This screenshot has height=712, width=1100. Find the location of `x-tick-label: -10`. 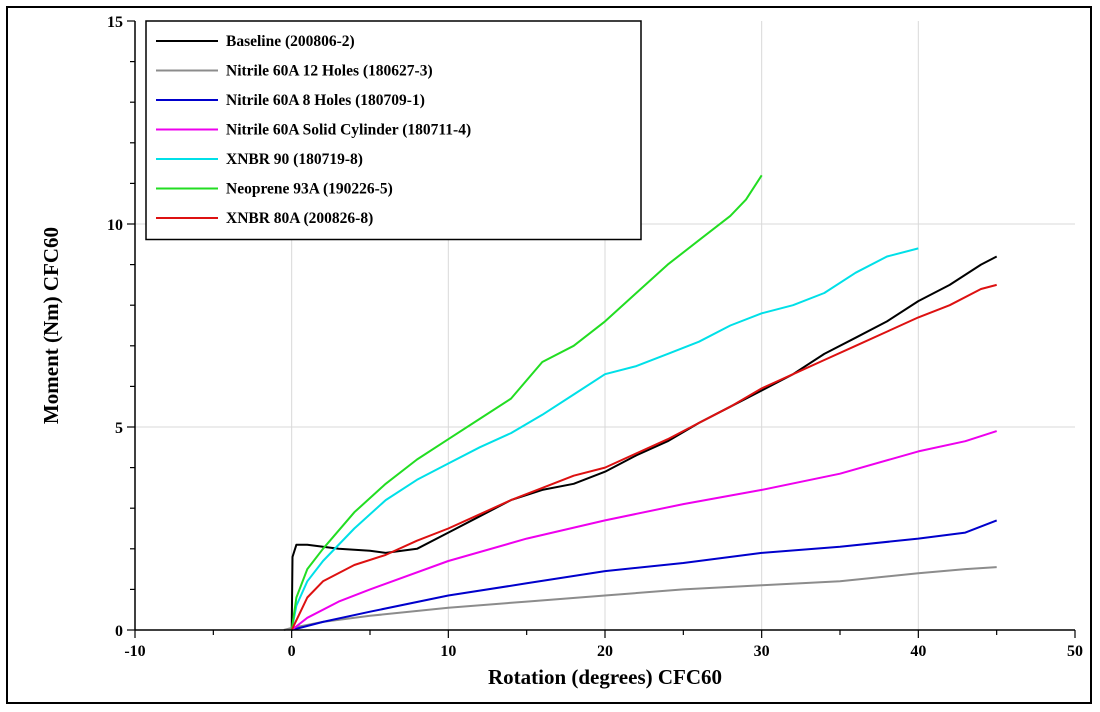

x-tick-label: -10 is located at coordinates (134, 651).